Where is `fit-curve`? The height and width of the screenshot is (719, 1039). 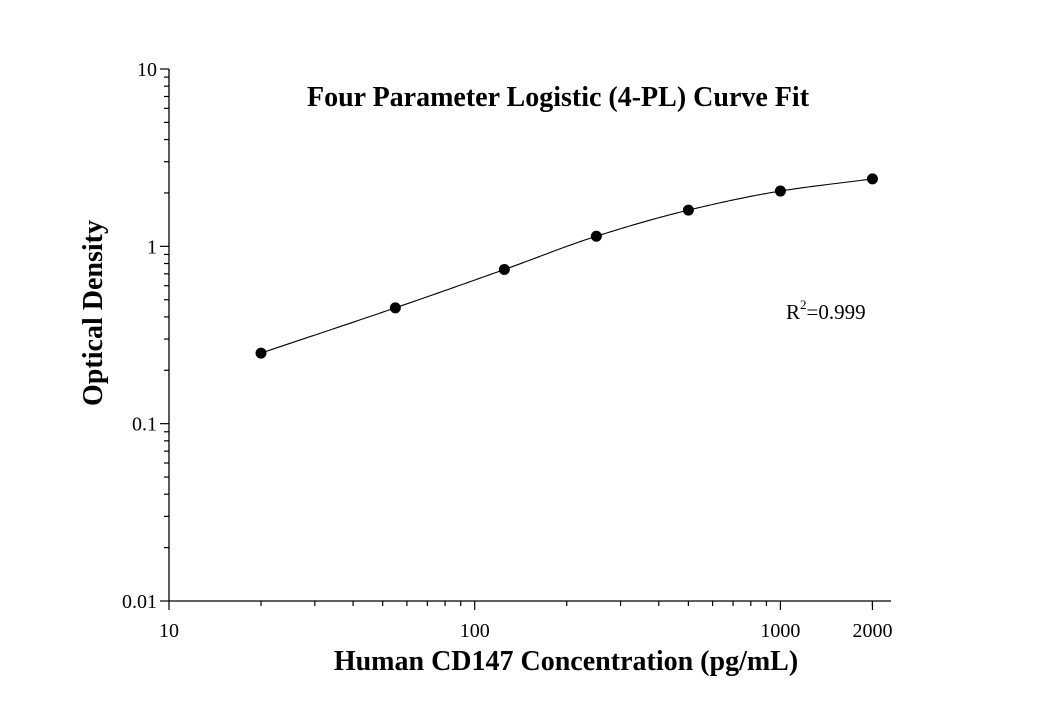 fit-curve is located at coordinates (566, 266).